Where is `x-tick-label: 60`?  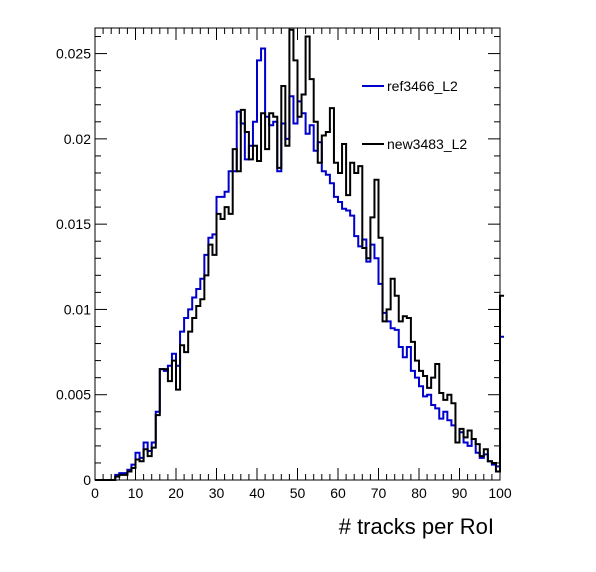 x-tick-label: 60 is located at coordinates (338, 493).